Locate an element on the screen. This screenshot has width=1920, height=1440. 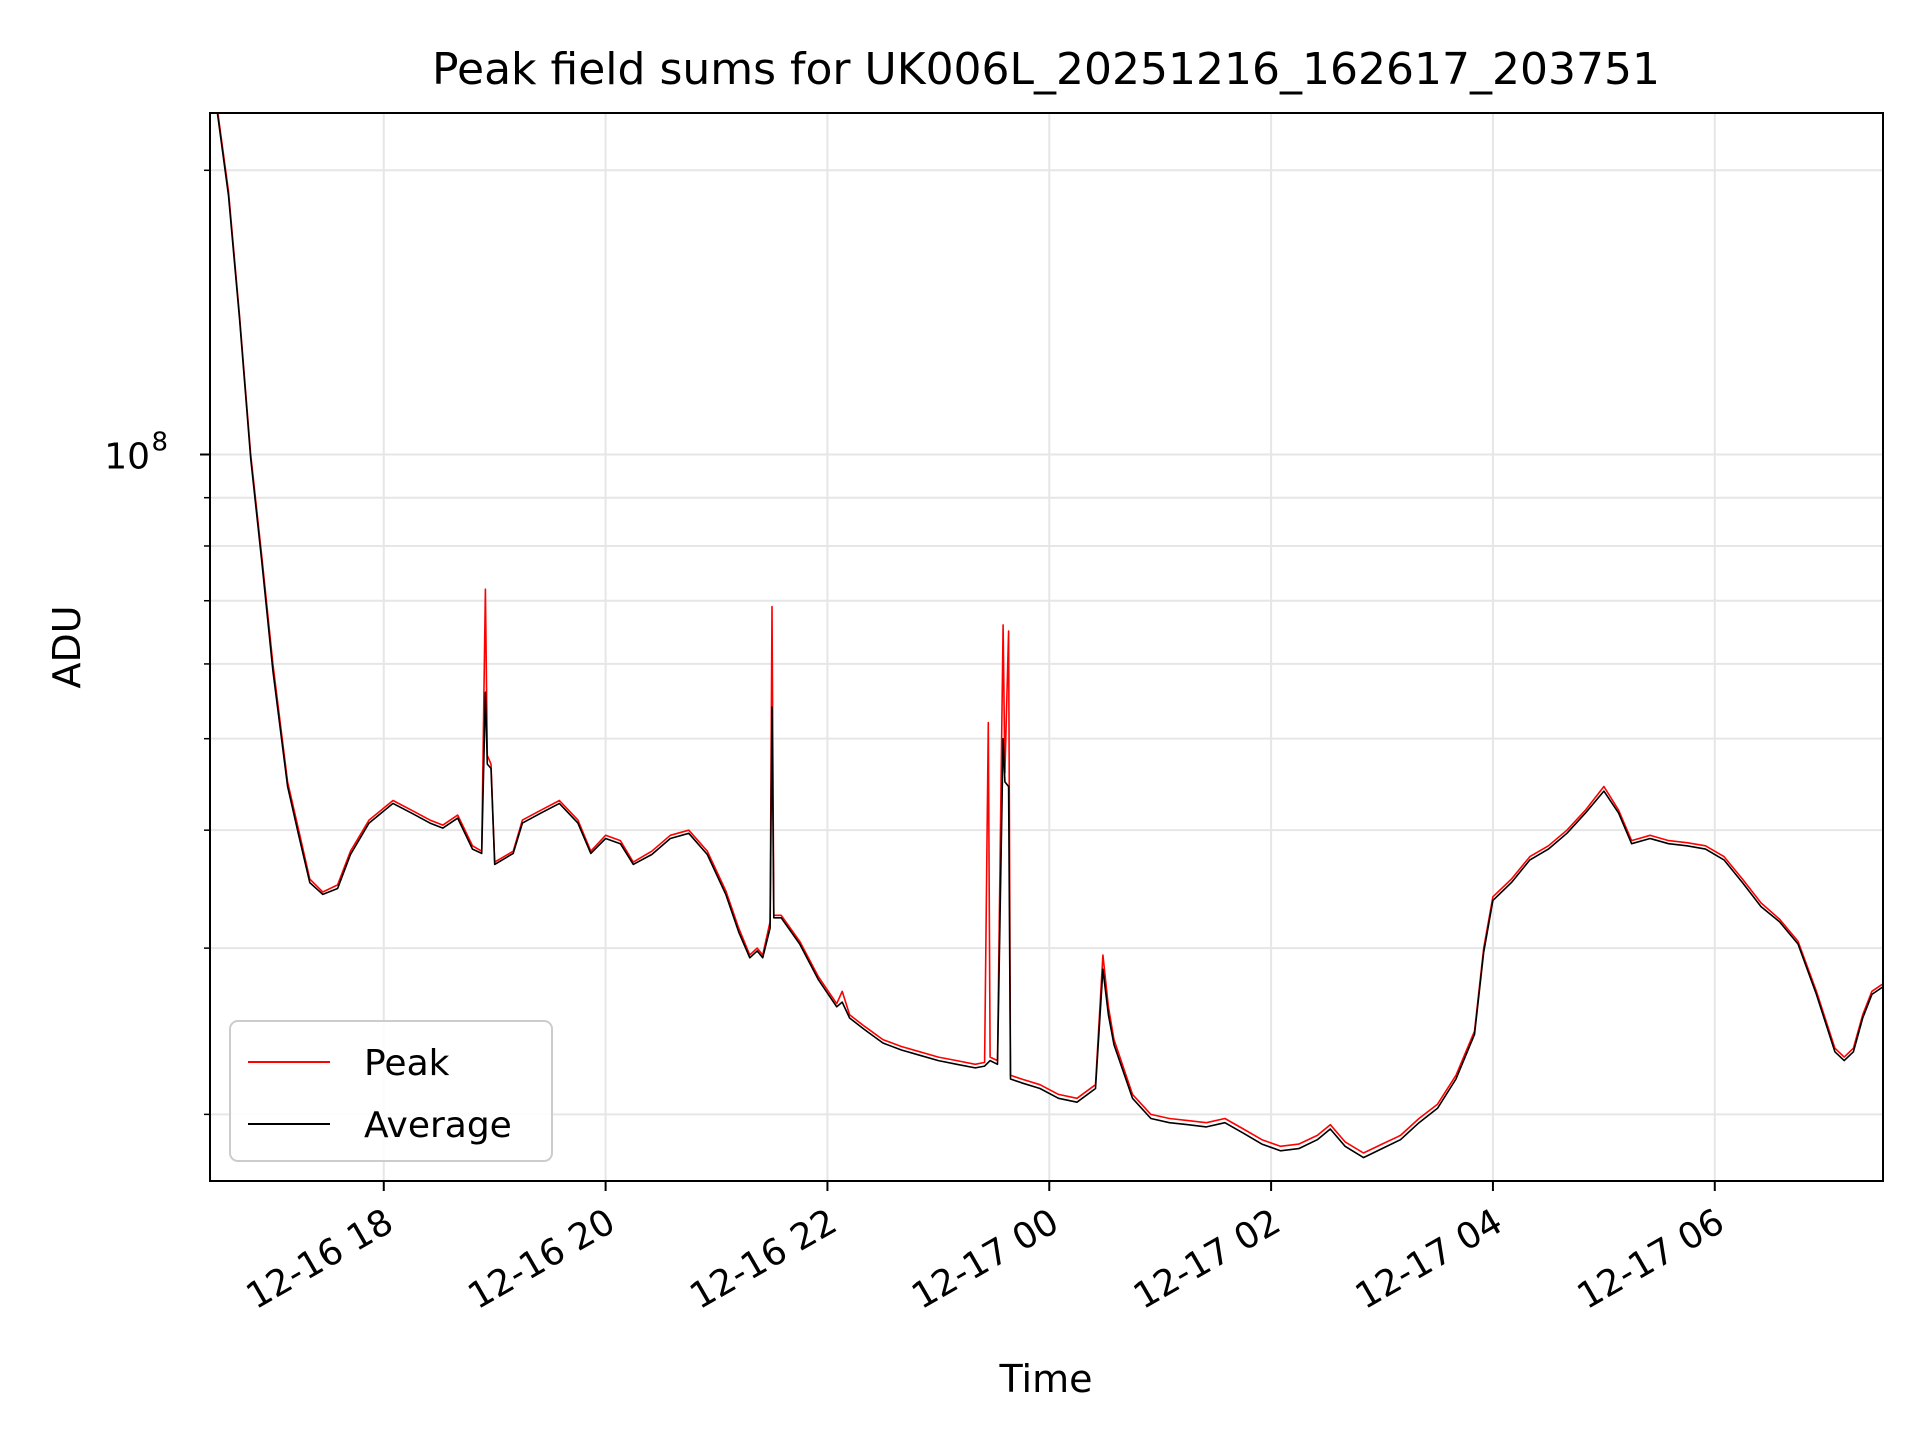
legend-label-peak: Peak is located at coordinates (407, 1063).